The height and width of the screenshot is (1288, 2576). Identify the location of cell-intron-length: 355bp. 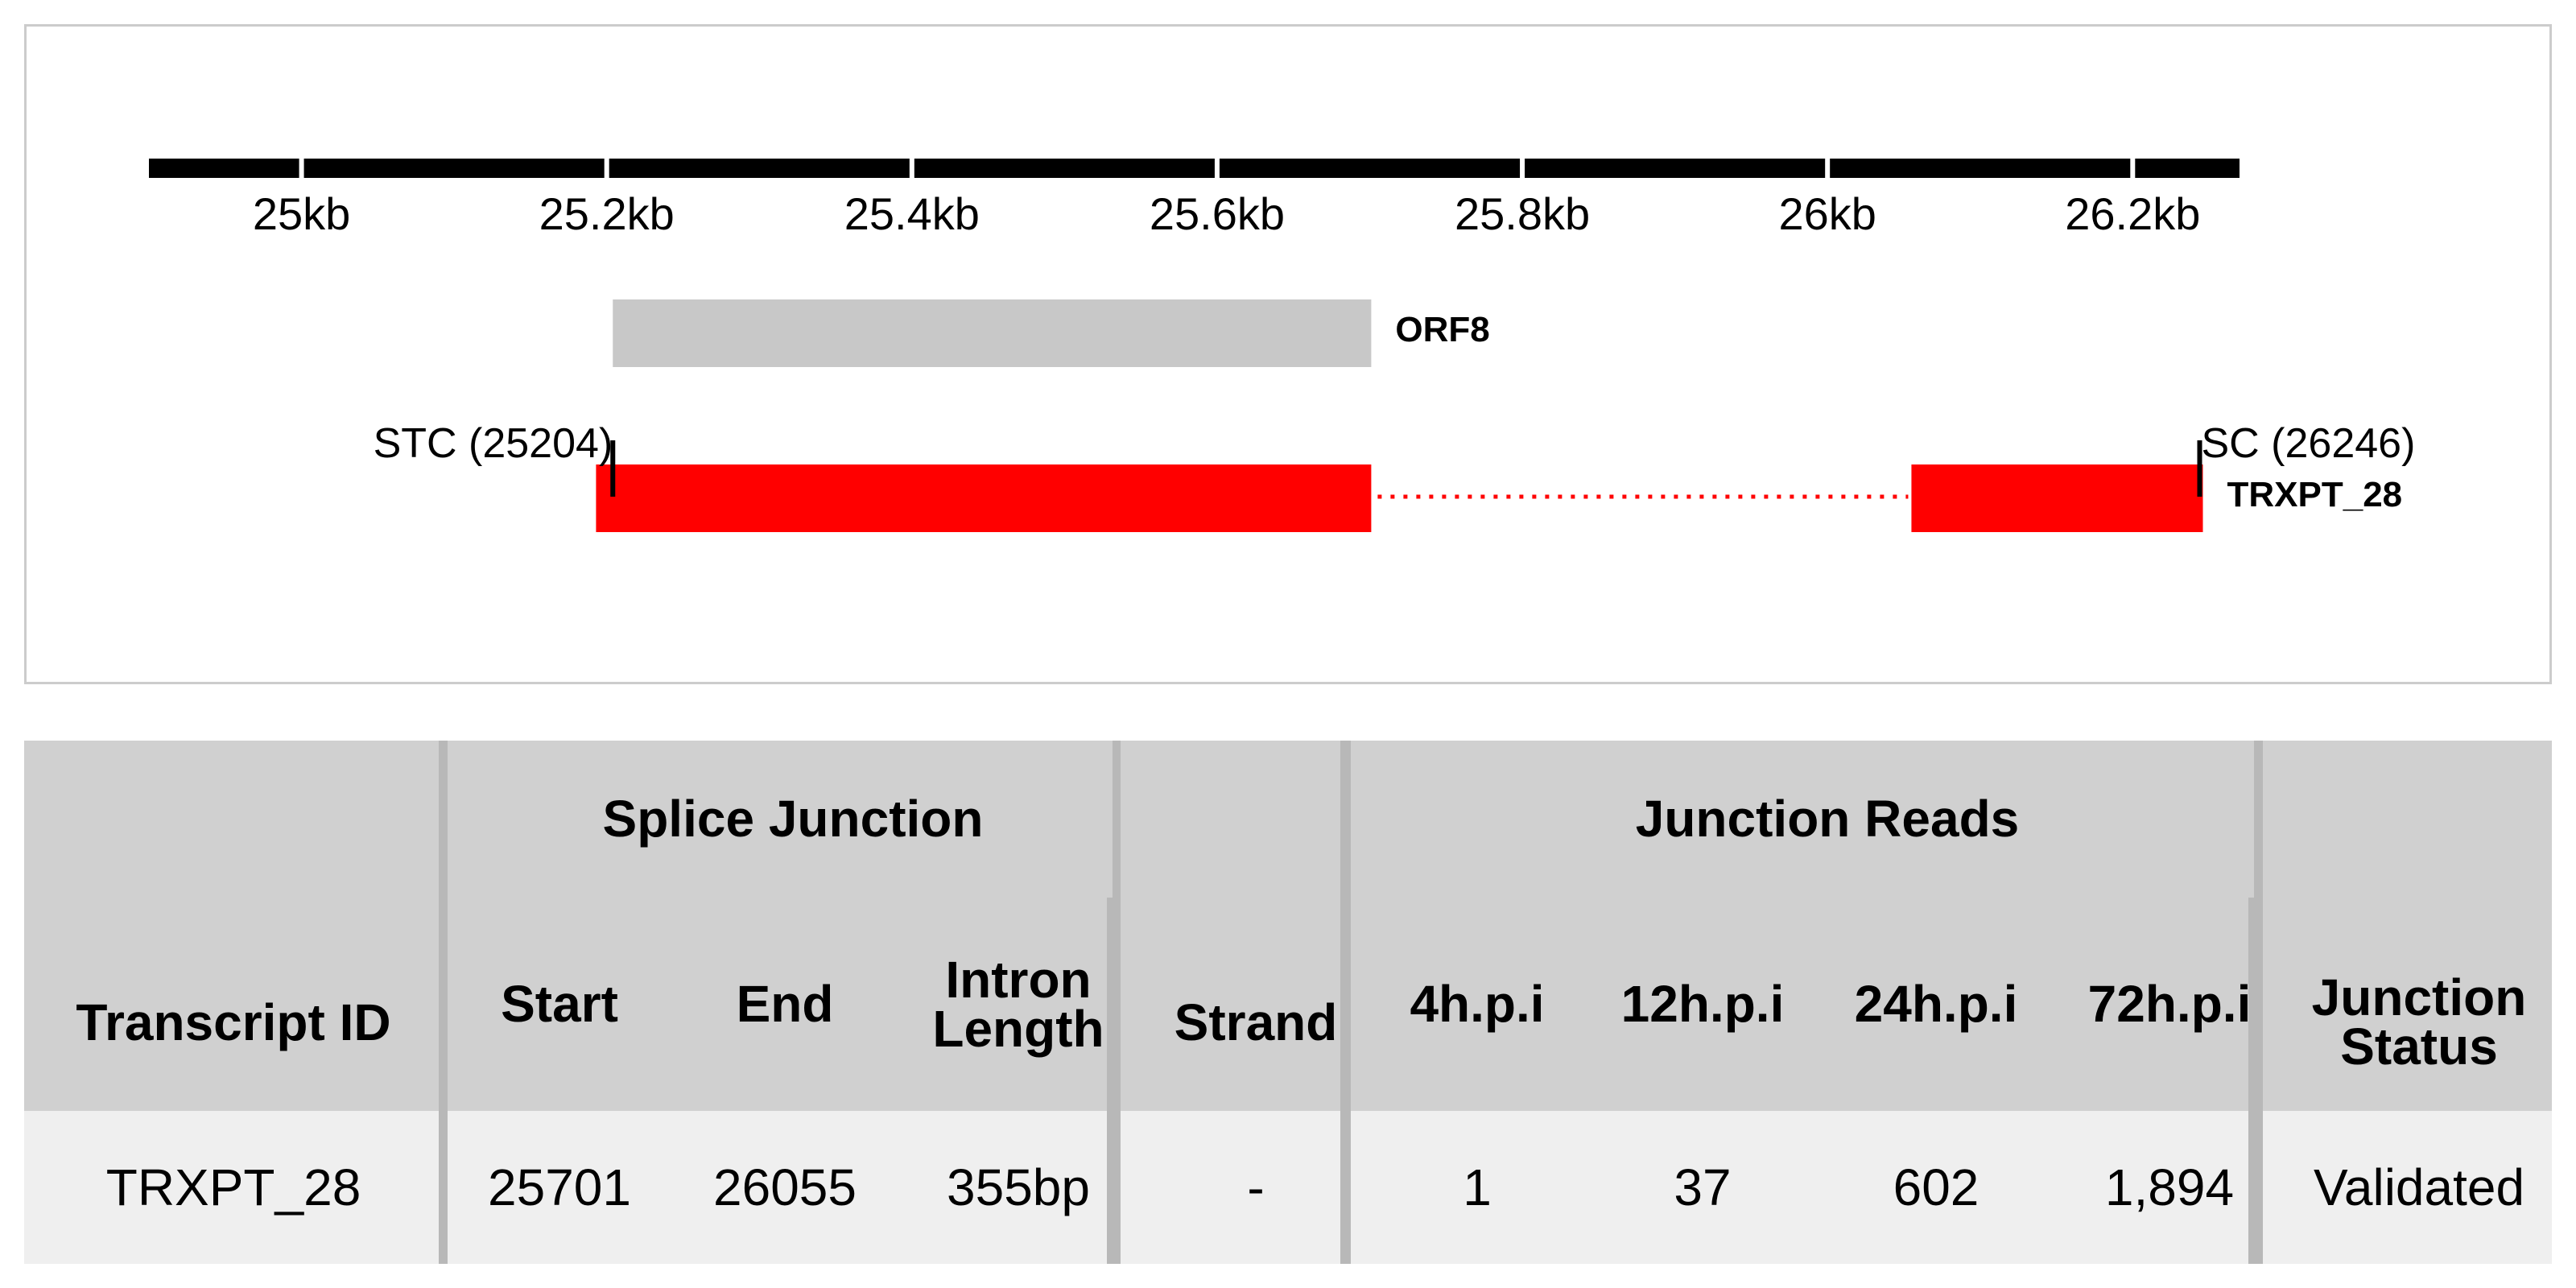
(1018, 1187).